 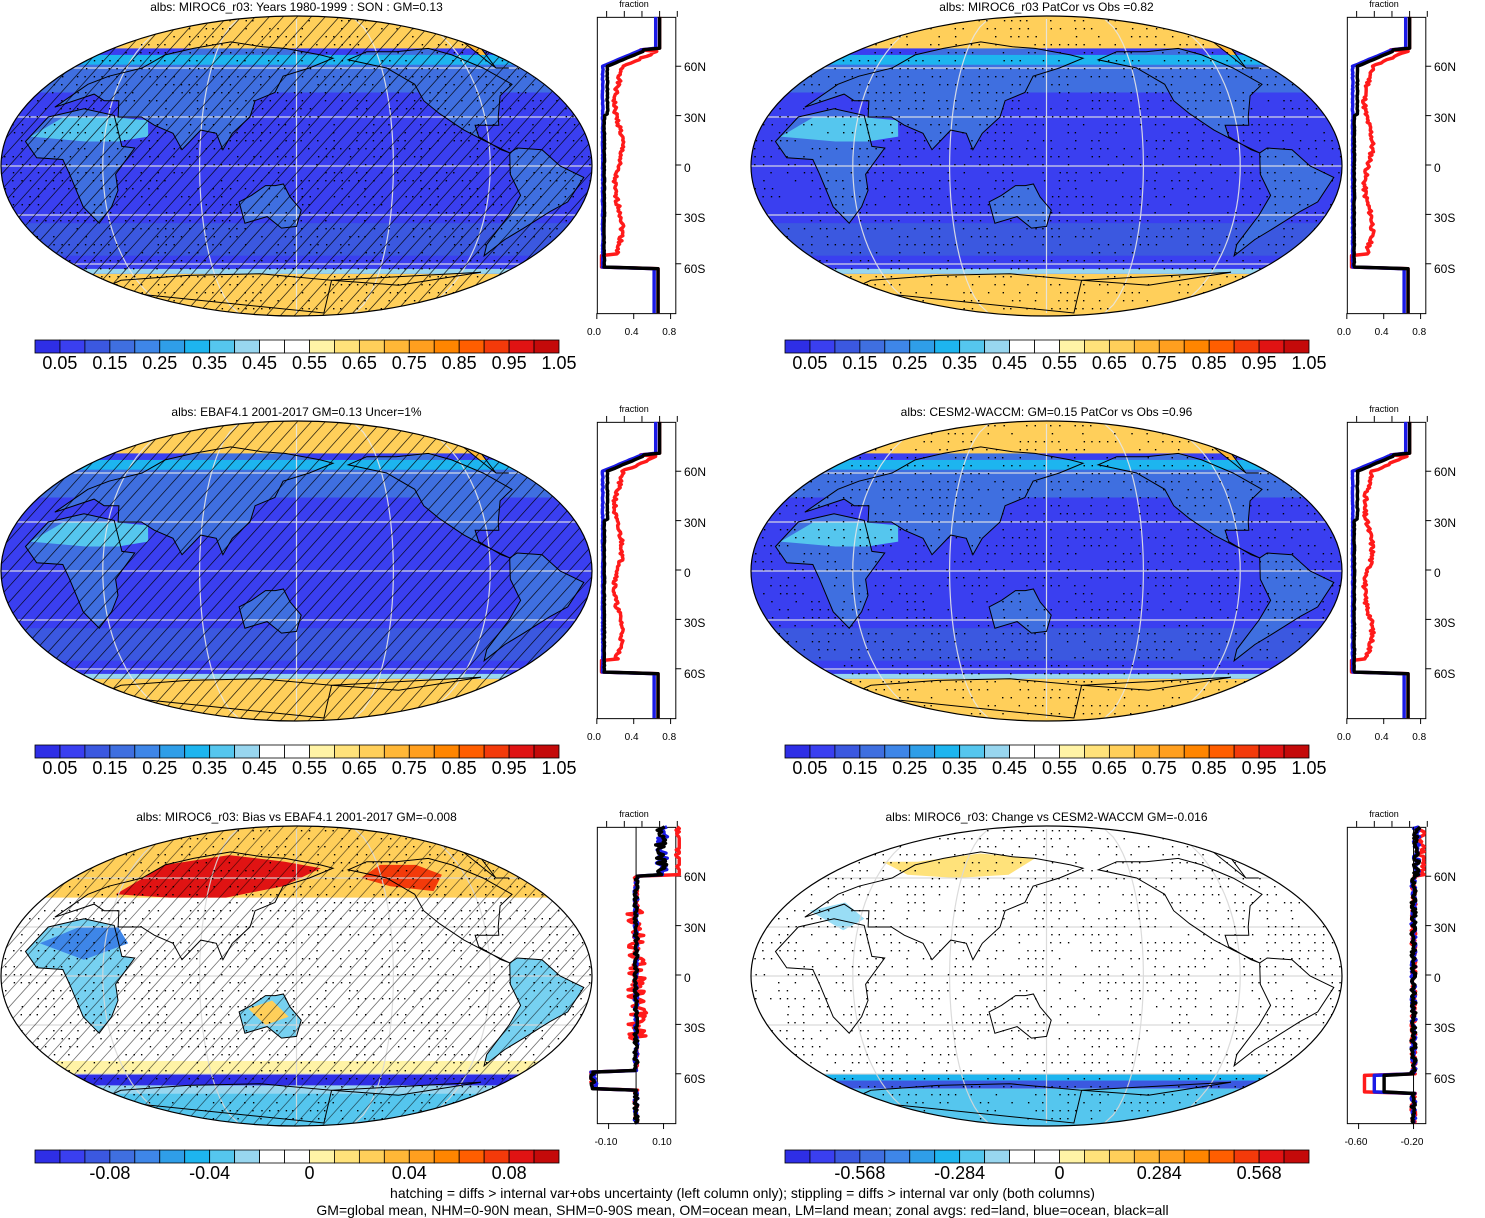 I want to click on panel-title: albs: EBAF4.1 2001-2017 GM=0.13 Uncer=1%, so click(x=296, y=412).